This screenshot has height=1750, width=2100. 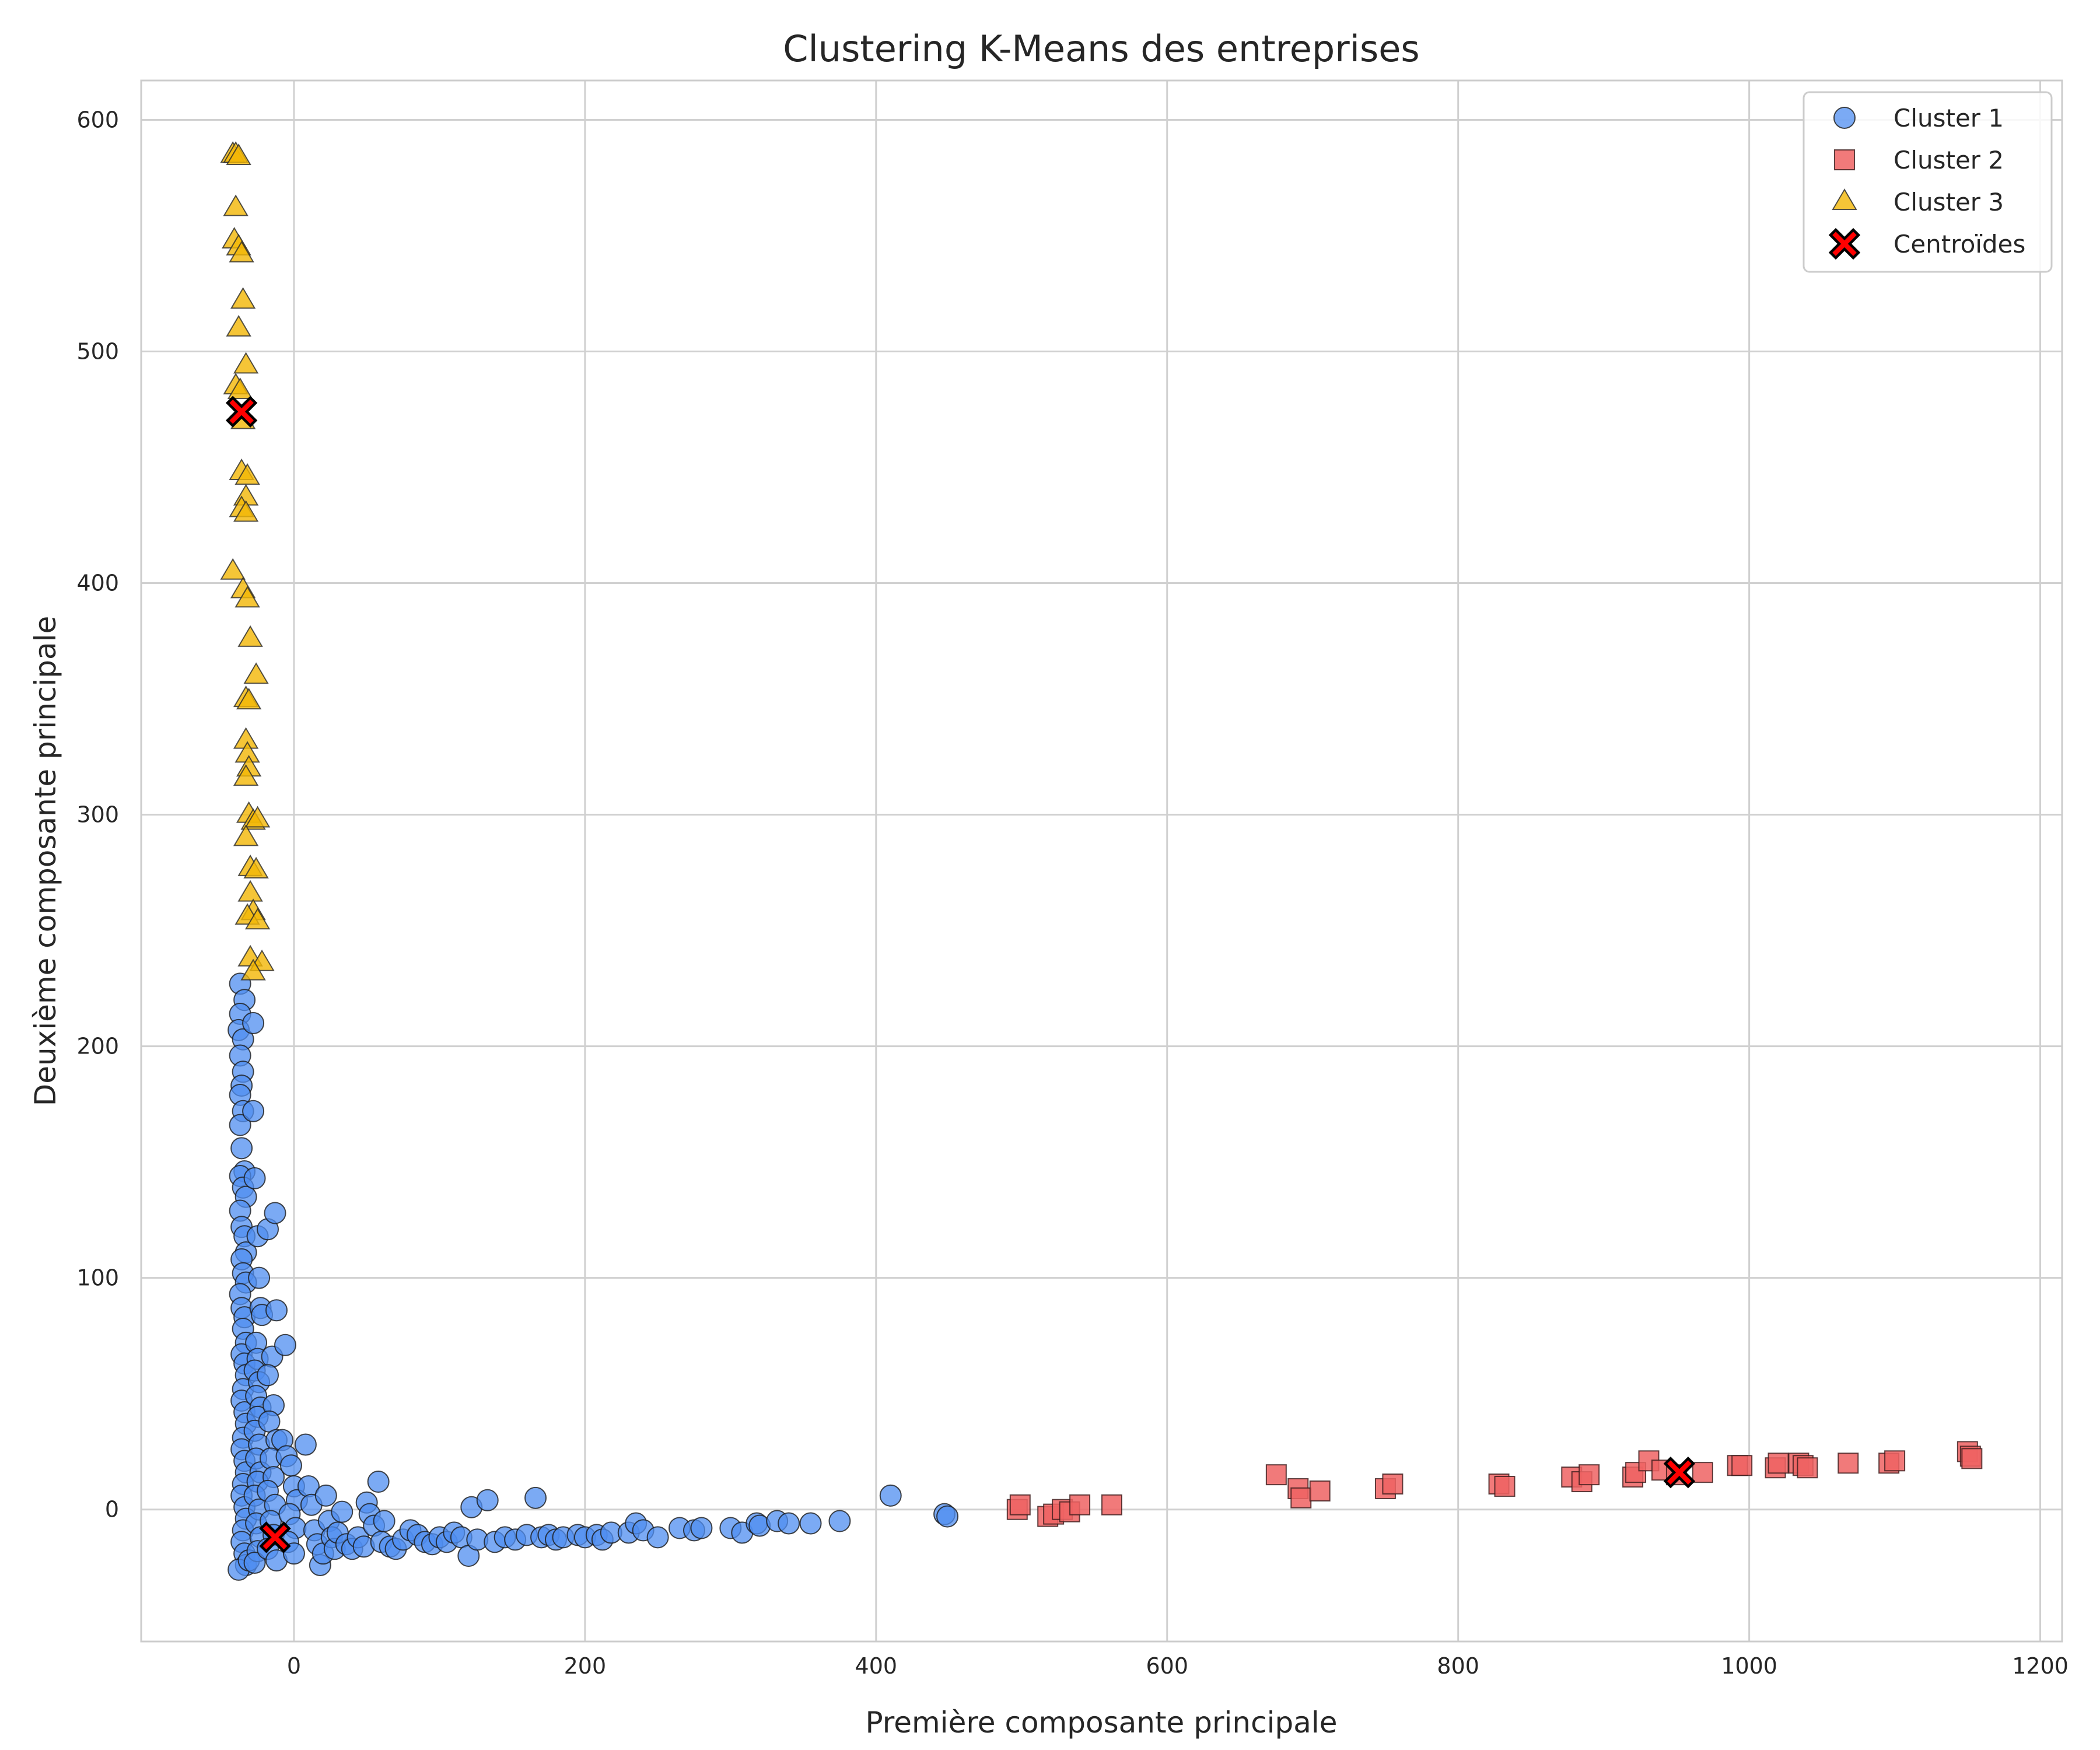 I want to click on y-tick-label: 0, so click(x=112, y=1510).